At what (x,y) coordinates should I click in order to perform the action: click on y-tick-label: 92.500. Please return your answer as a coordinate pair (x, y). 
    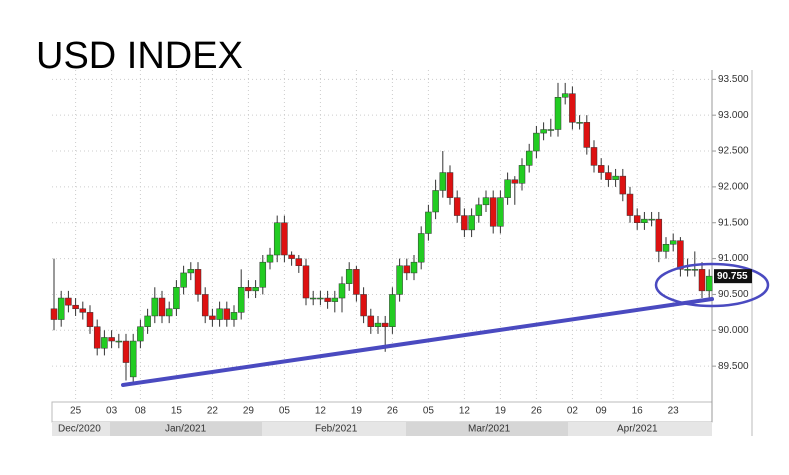
    Looking at the image, I should click on (733, 151).